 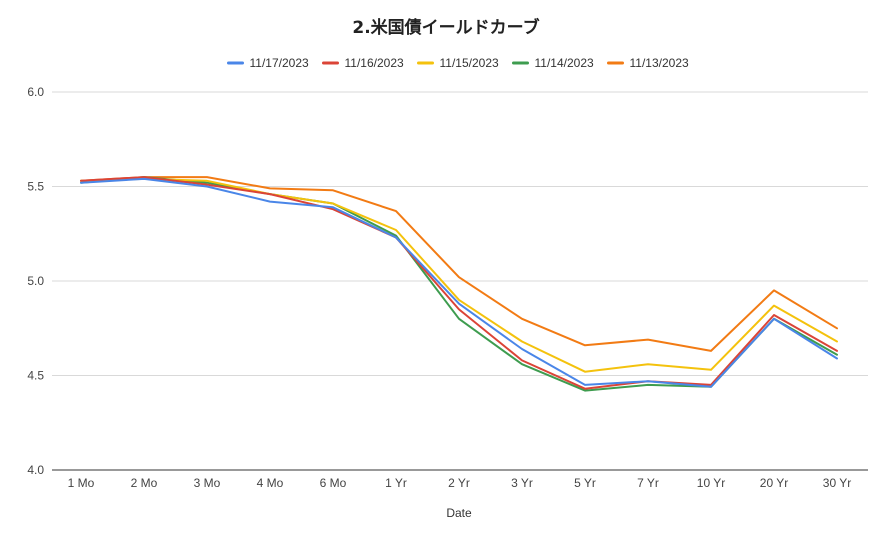 I want to click on legend-item-11-17-2023: 11/17/2023, so click(x=268, y=63).